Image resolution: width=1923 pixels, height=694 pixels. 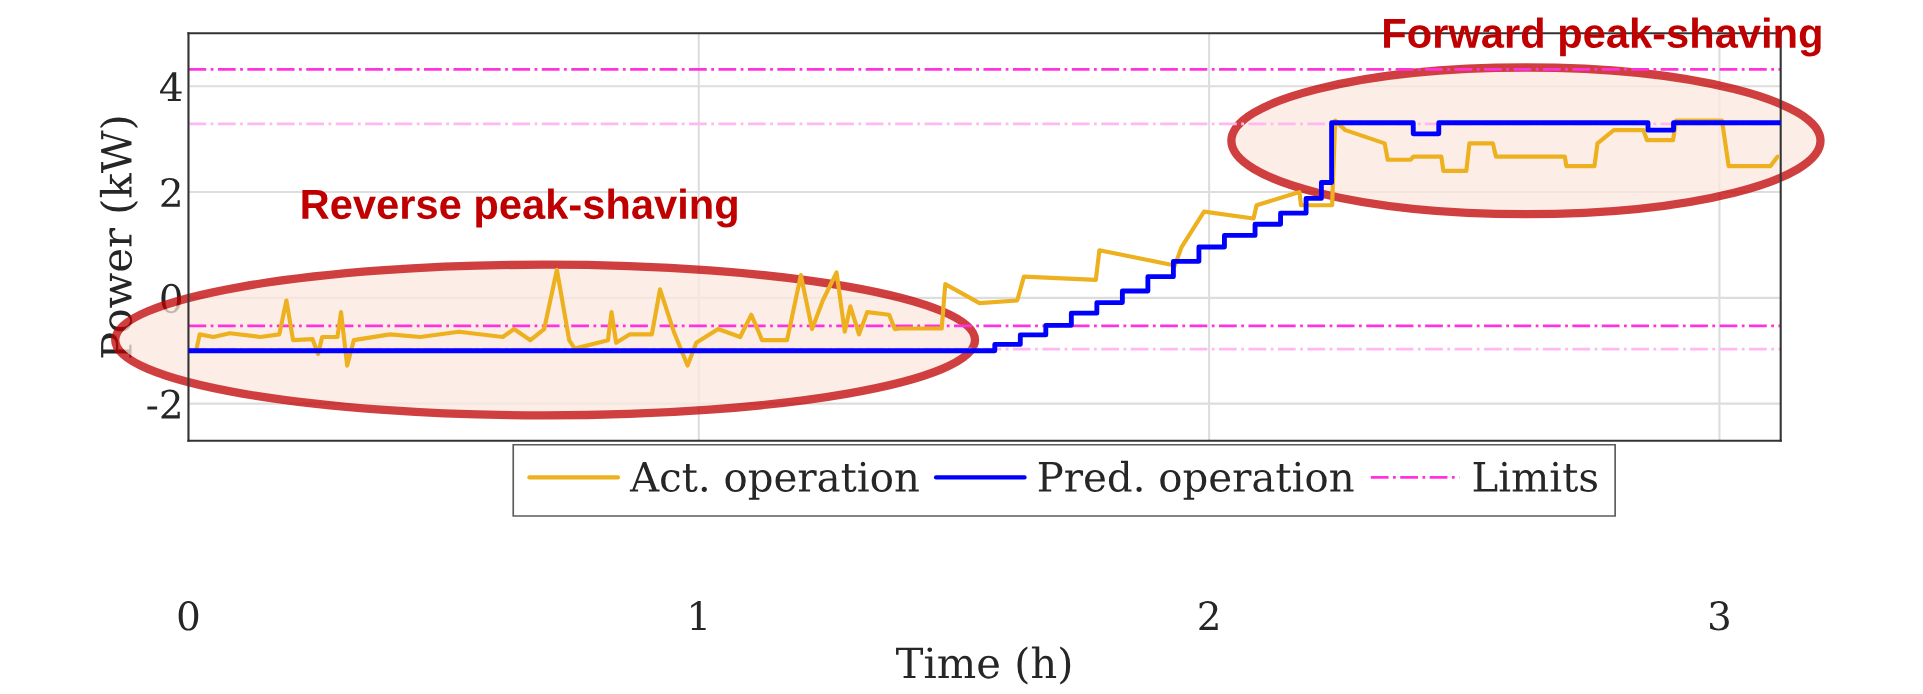 I want to click on x-tick-label: 3, so click(x=1719, y=616).